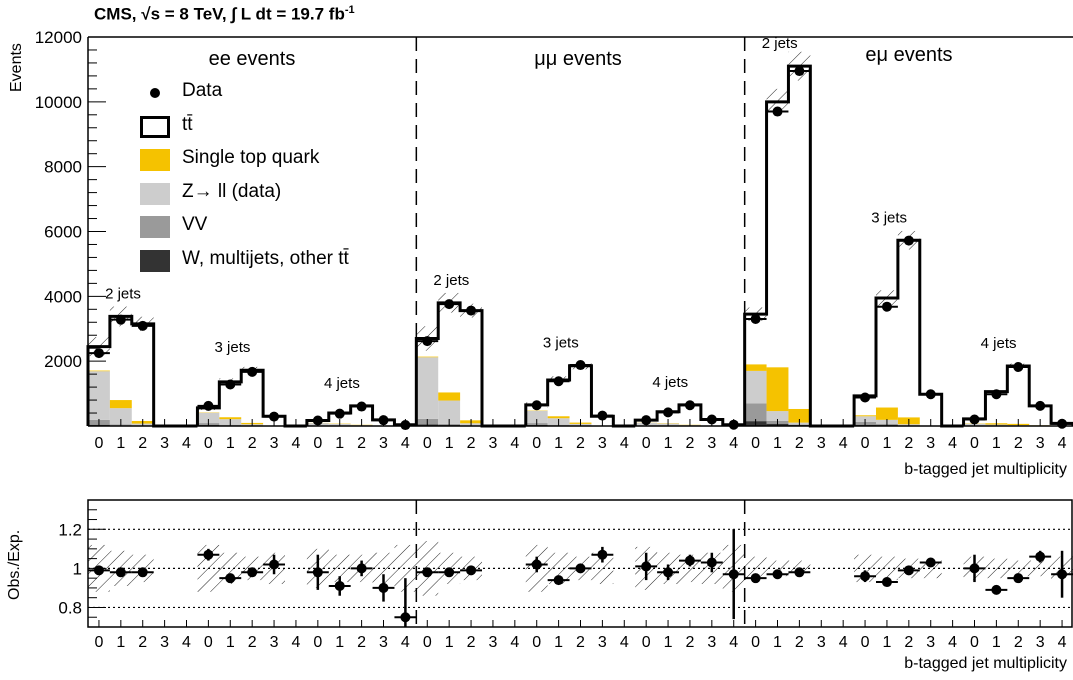 The height and width of the screenshot is (680, 1073). What do you see at coordinates (578, 59) in the screenshot?
I see `channel-label-mumu: μμ events` at bounding box center [578, 59].